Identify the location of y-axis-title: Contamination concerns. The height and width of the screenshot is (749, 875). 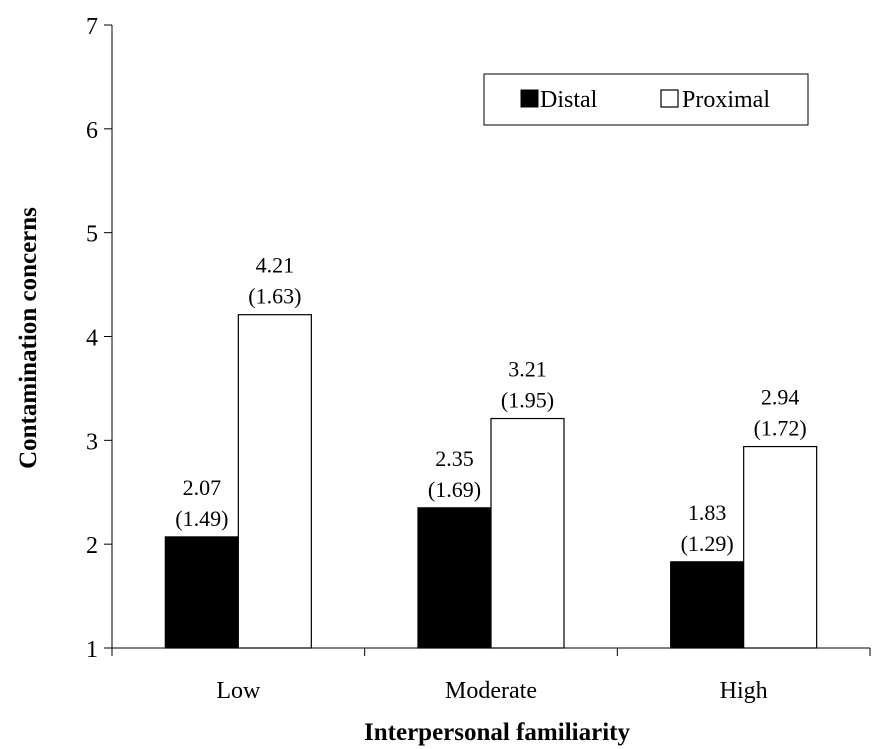
(28, 338).